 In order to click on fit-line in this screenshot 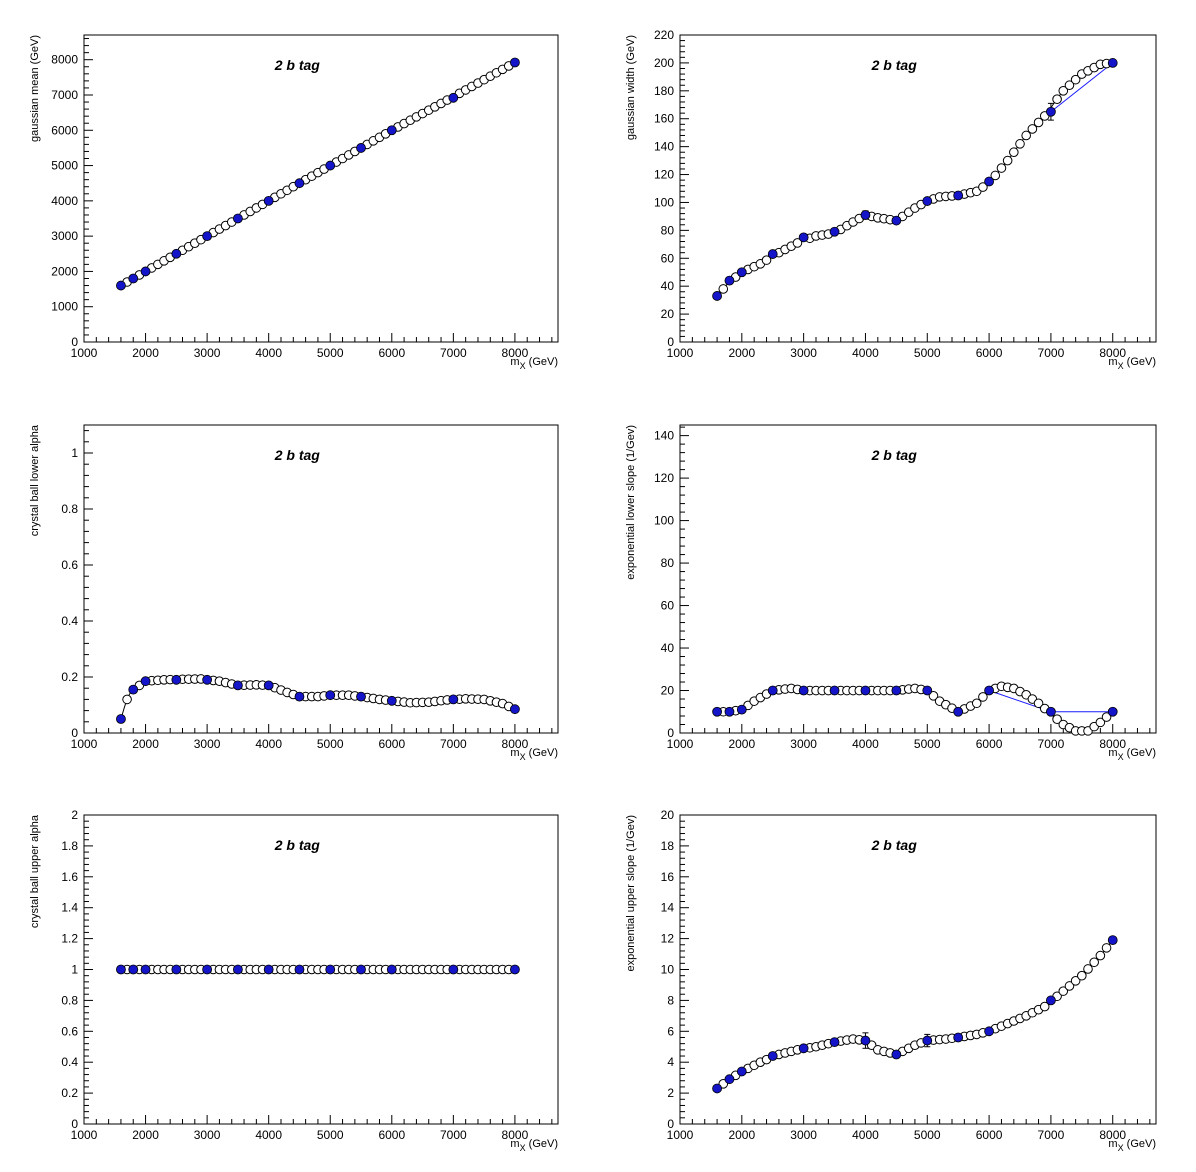, I will do `click(1082, 87)`.